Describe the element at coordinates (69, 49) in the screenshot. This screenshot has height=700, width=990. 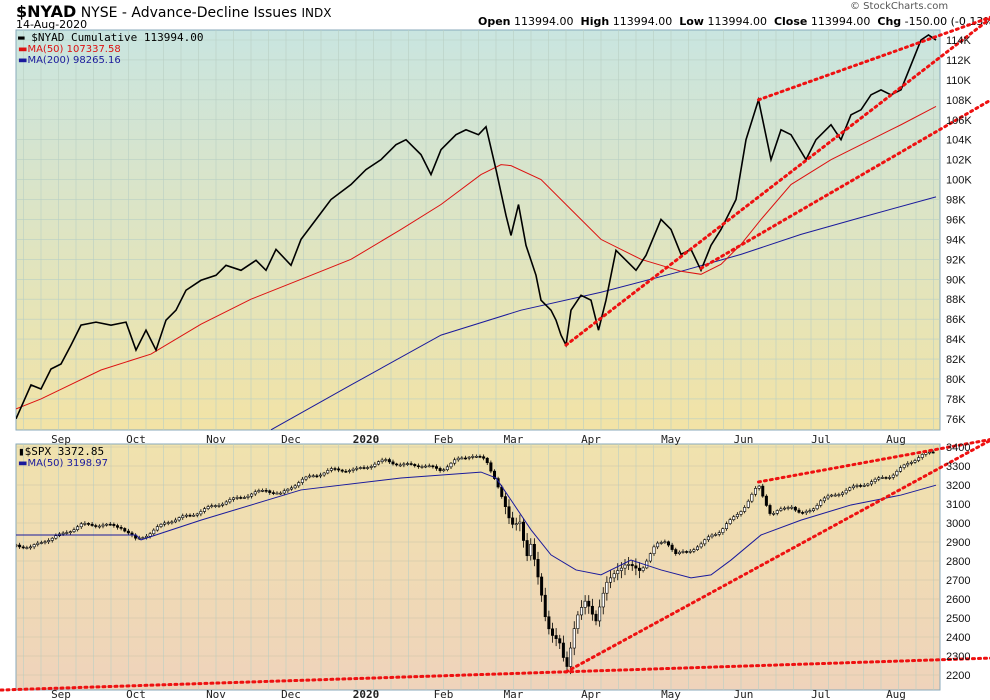
I see `legend-ma50: ▬MA(50) 107337.58` at that location.